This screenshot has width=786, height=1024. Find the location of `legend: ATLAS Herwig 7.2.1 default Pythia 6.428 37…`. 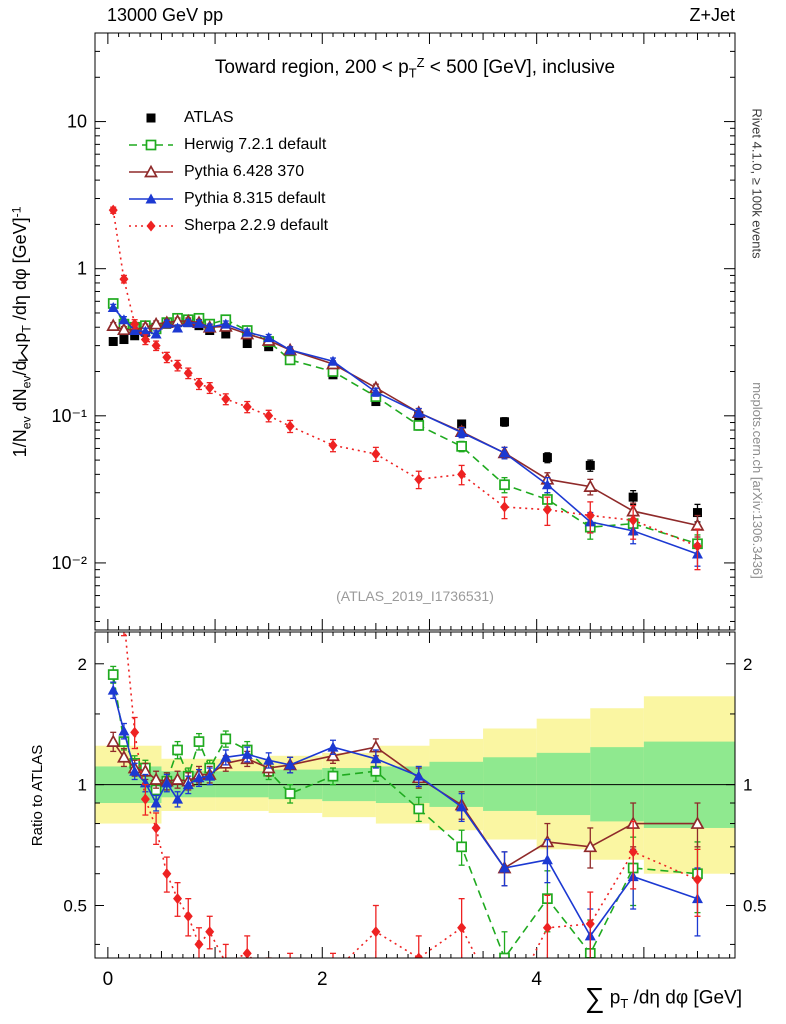

legend: ATLAS Herwig 7.2.1 default Pythia 6.428 37… is located at coordinates (228, 171).